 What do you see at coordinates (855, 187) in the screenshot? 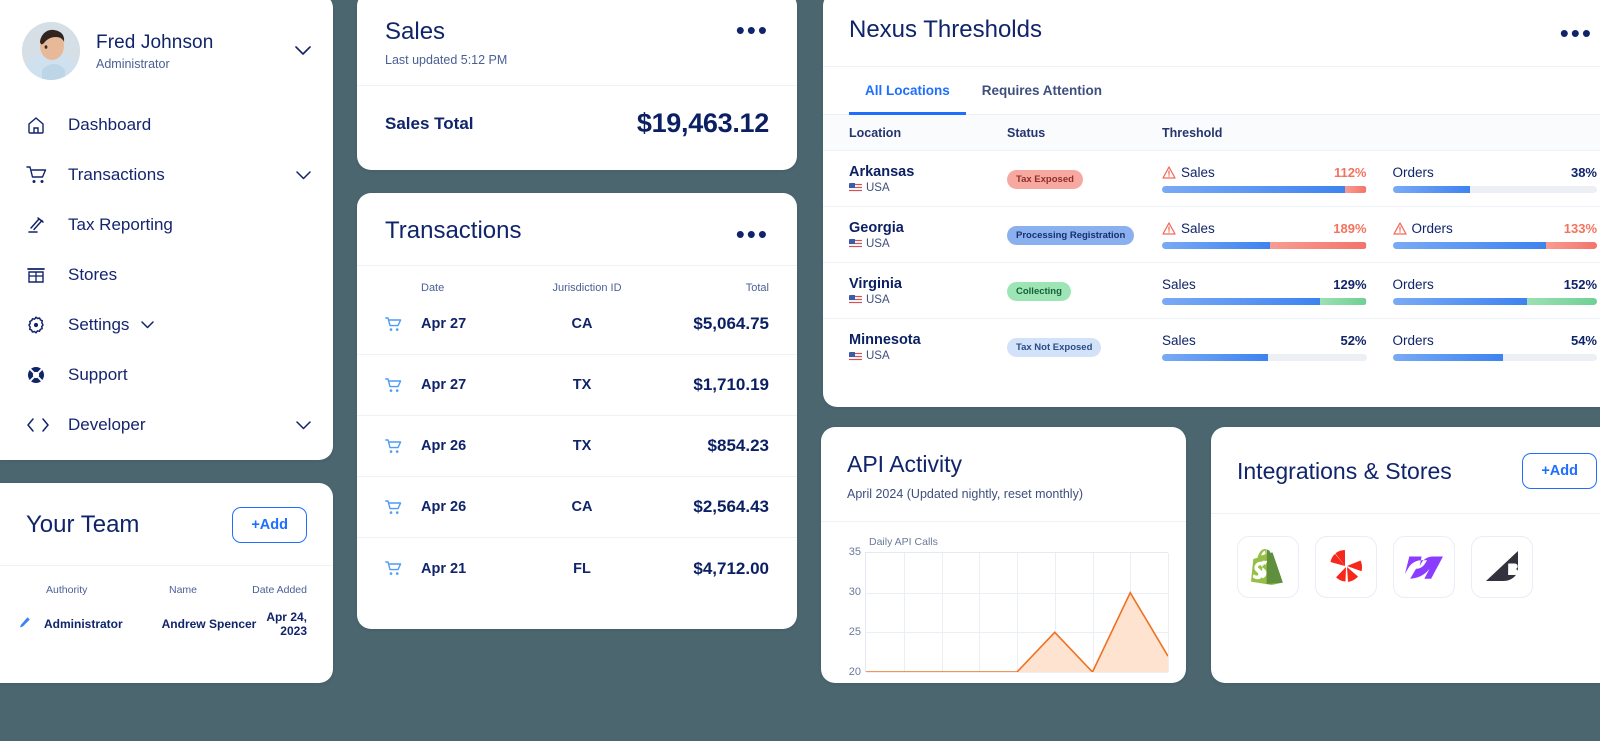
I see `usa-flag-icon` at bounding box center [855, 187].